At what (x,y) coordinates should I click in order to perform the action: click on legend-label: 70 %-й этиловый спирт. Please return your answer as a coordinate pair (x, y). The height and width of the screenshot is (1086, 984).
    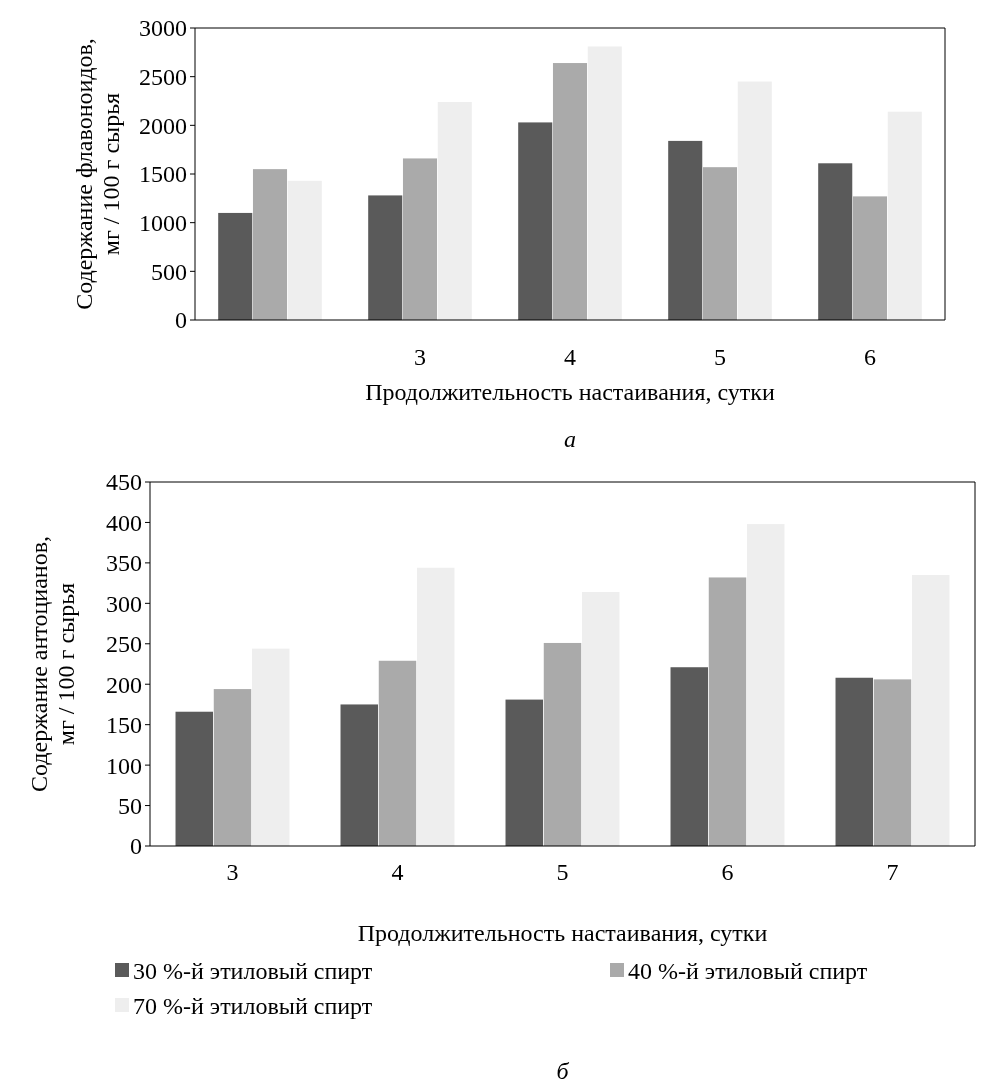
    Looking at the image, I should click on (253, 1006).